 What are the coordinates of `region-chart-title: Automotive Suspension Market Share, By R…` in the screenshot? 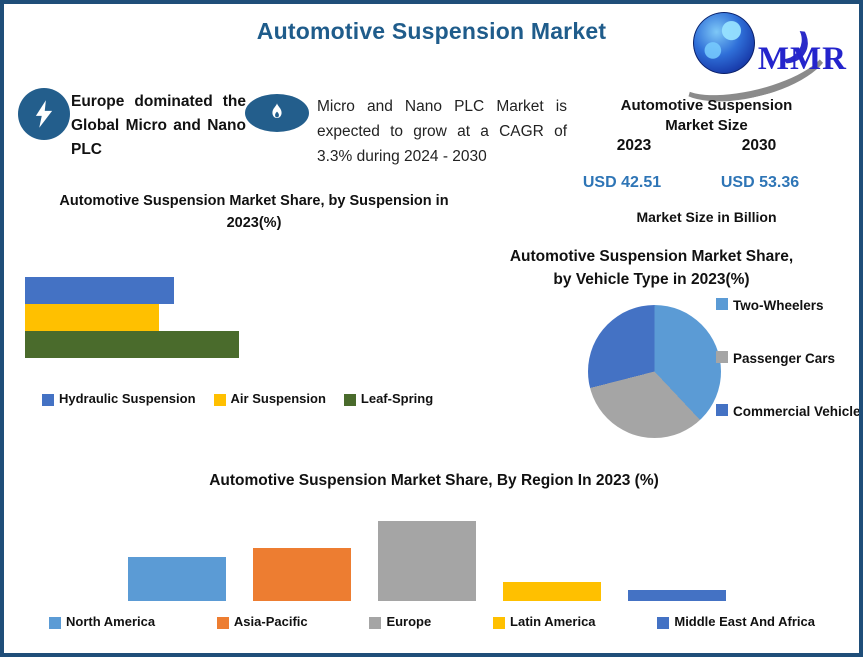 It's located at (434, 480).